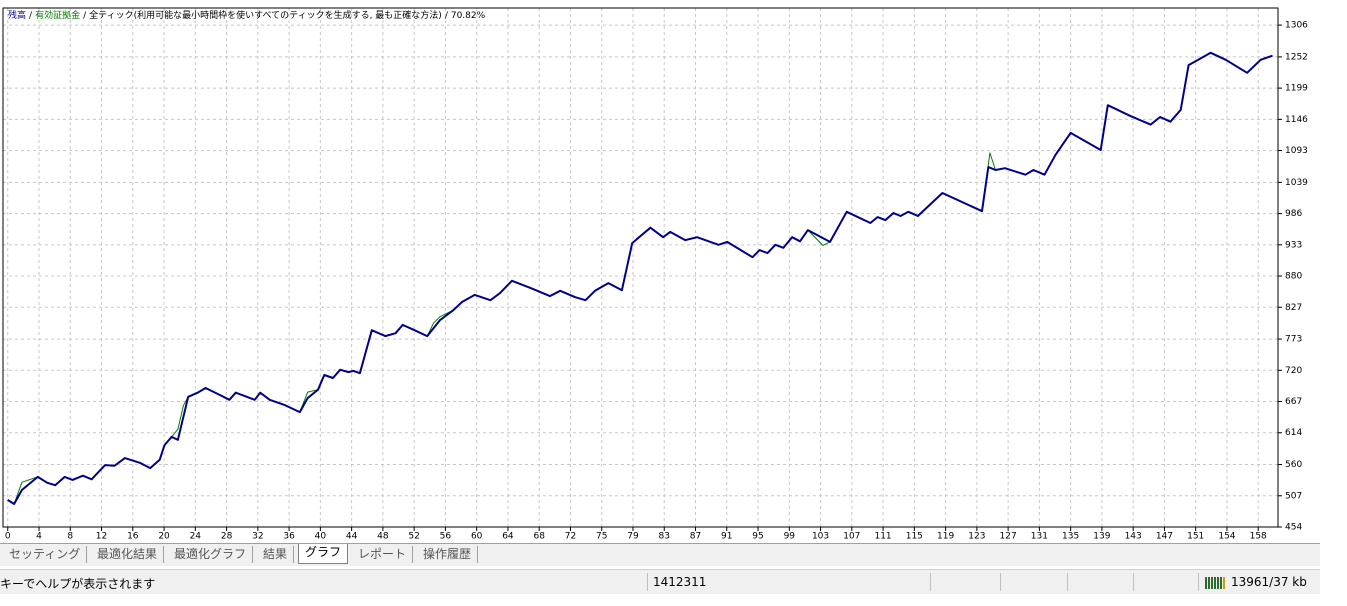  What do you see at coordinates (726, 537) in the screenshot?
I see `x-tick-label: 91` at bounding box center [726, 537].